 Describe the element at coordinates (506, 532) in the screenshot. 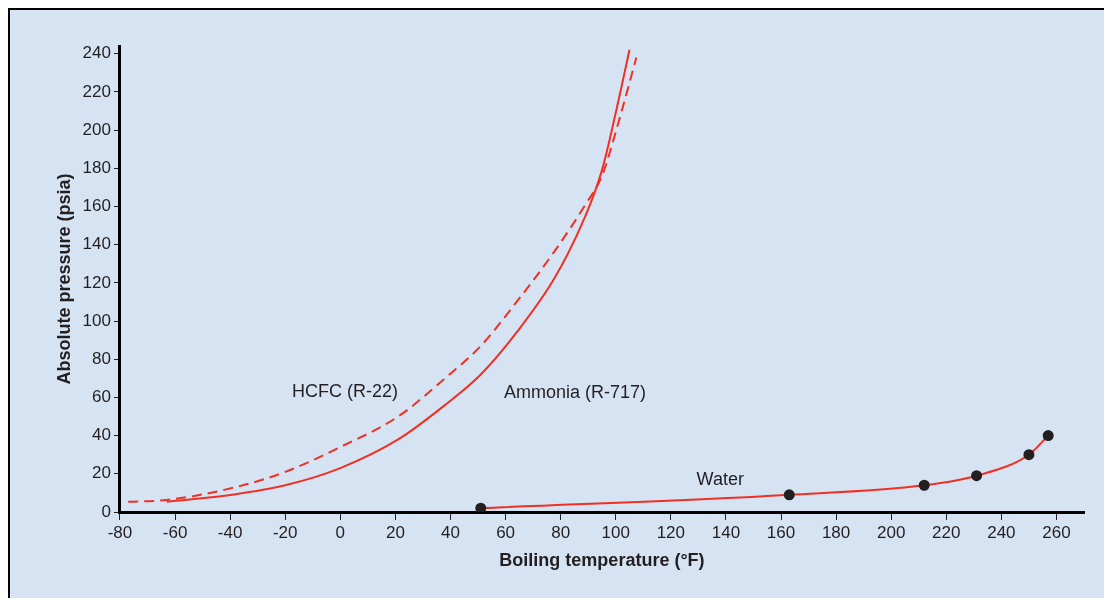

I see `x-tick-label: 60` at that location.